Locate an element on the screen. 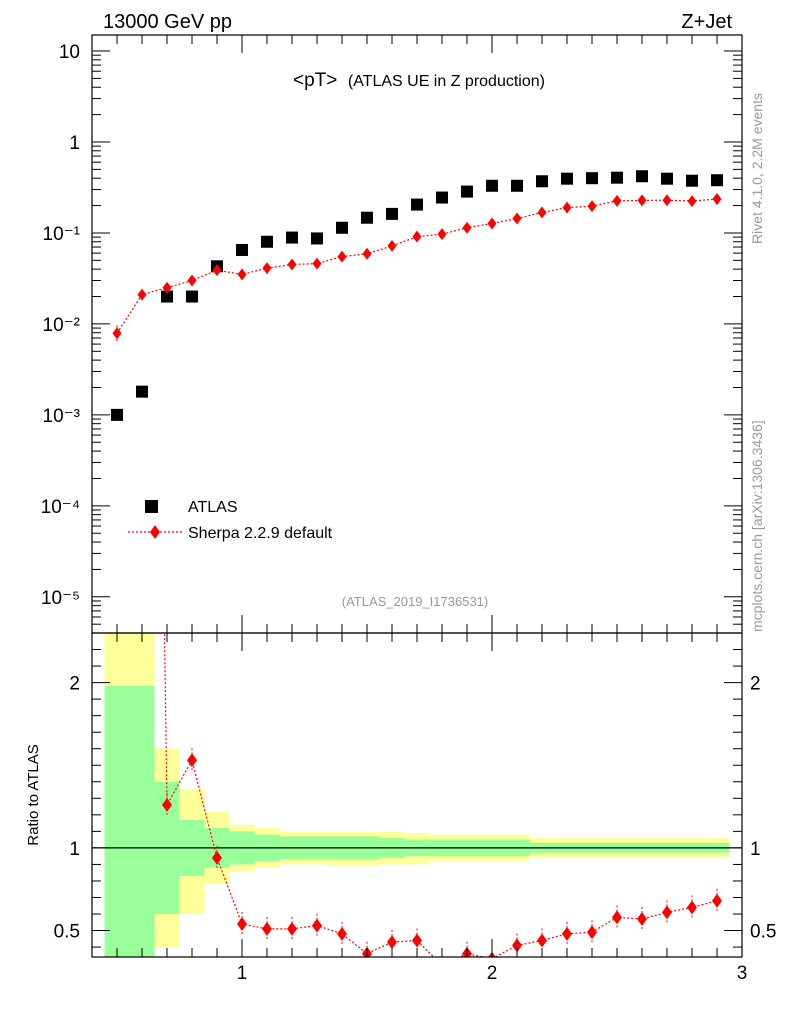 Image resolution: width=786 pixels, height=1024 pixels. main-ytick-label: 10⁻⁴ is located at coordinates (60, 507).